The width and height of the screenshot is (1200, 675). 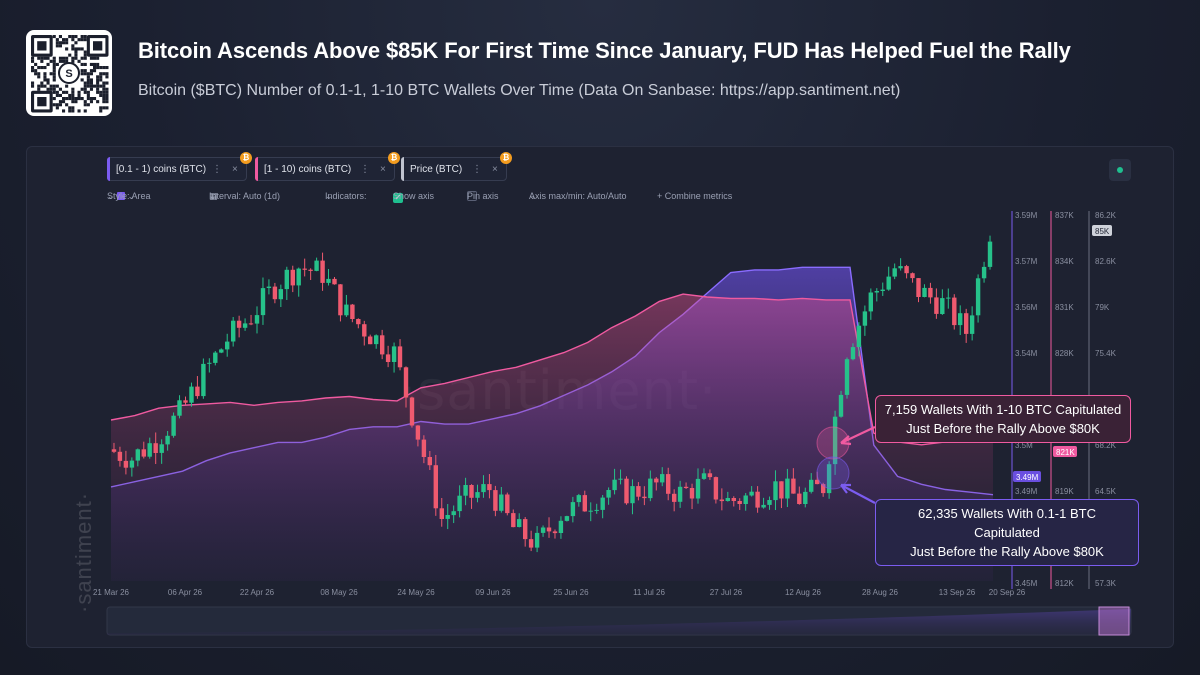 I want to click on style-select: Style: Area ⌄ ⌄, so click(x=129, y=196).